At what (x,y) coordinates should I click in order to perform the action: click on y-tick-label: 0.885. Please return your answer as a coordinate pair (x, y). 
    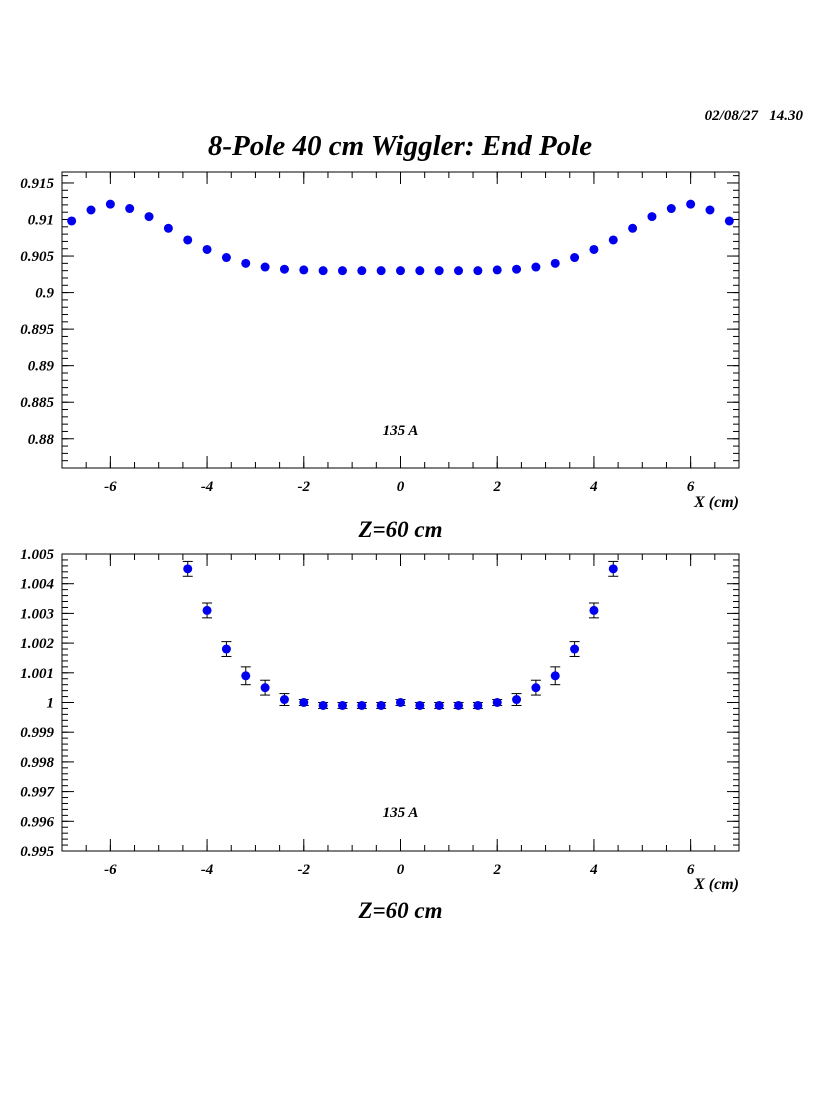
    Looking at the image, I should click on (37, 403).